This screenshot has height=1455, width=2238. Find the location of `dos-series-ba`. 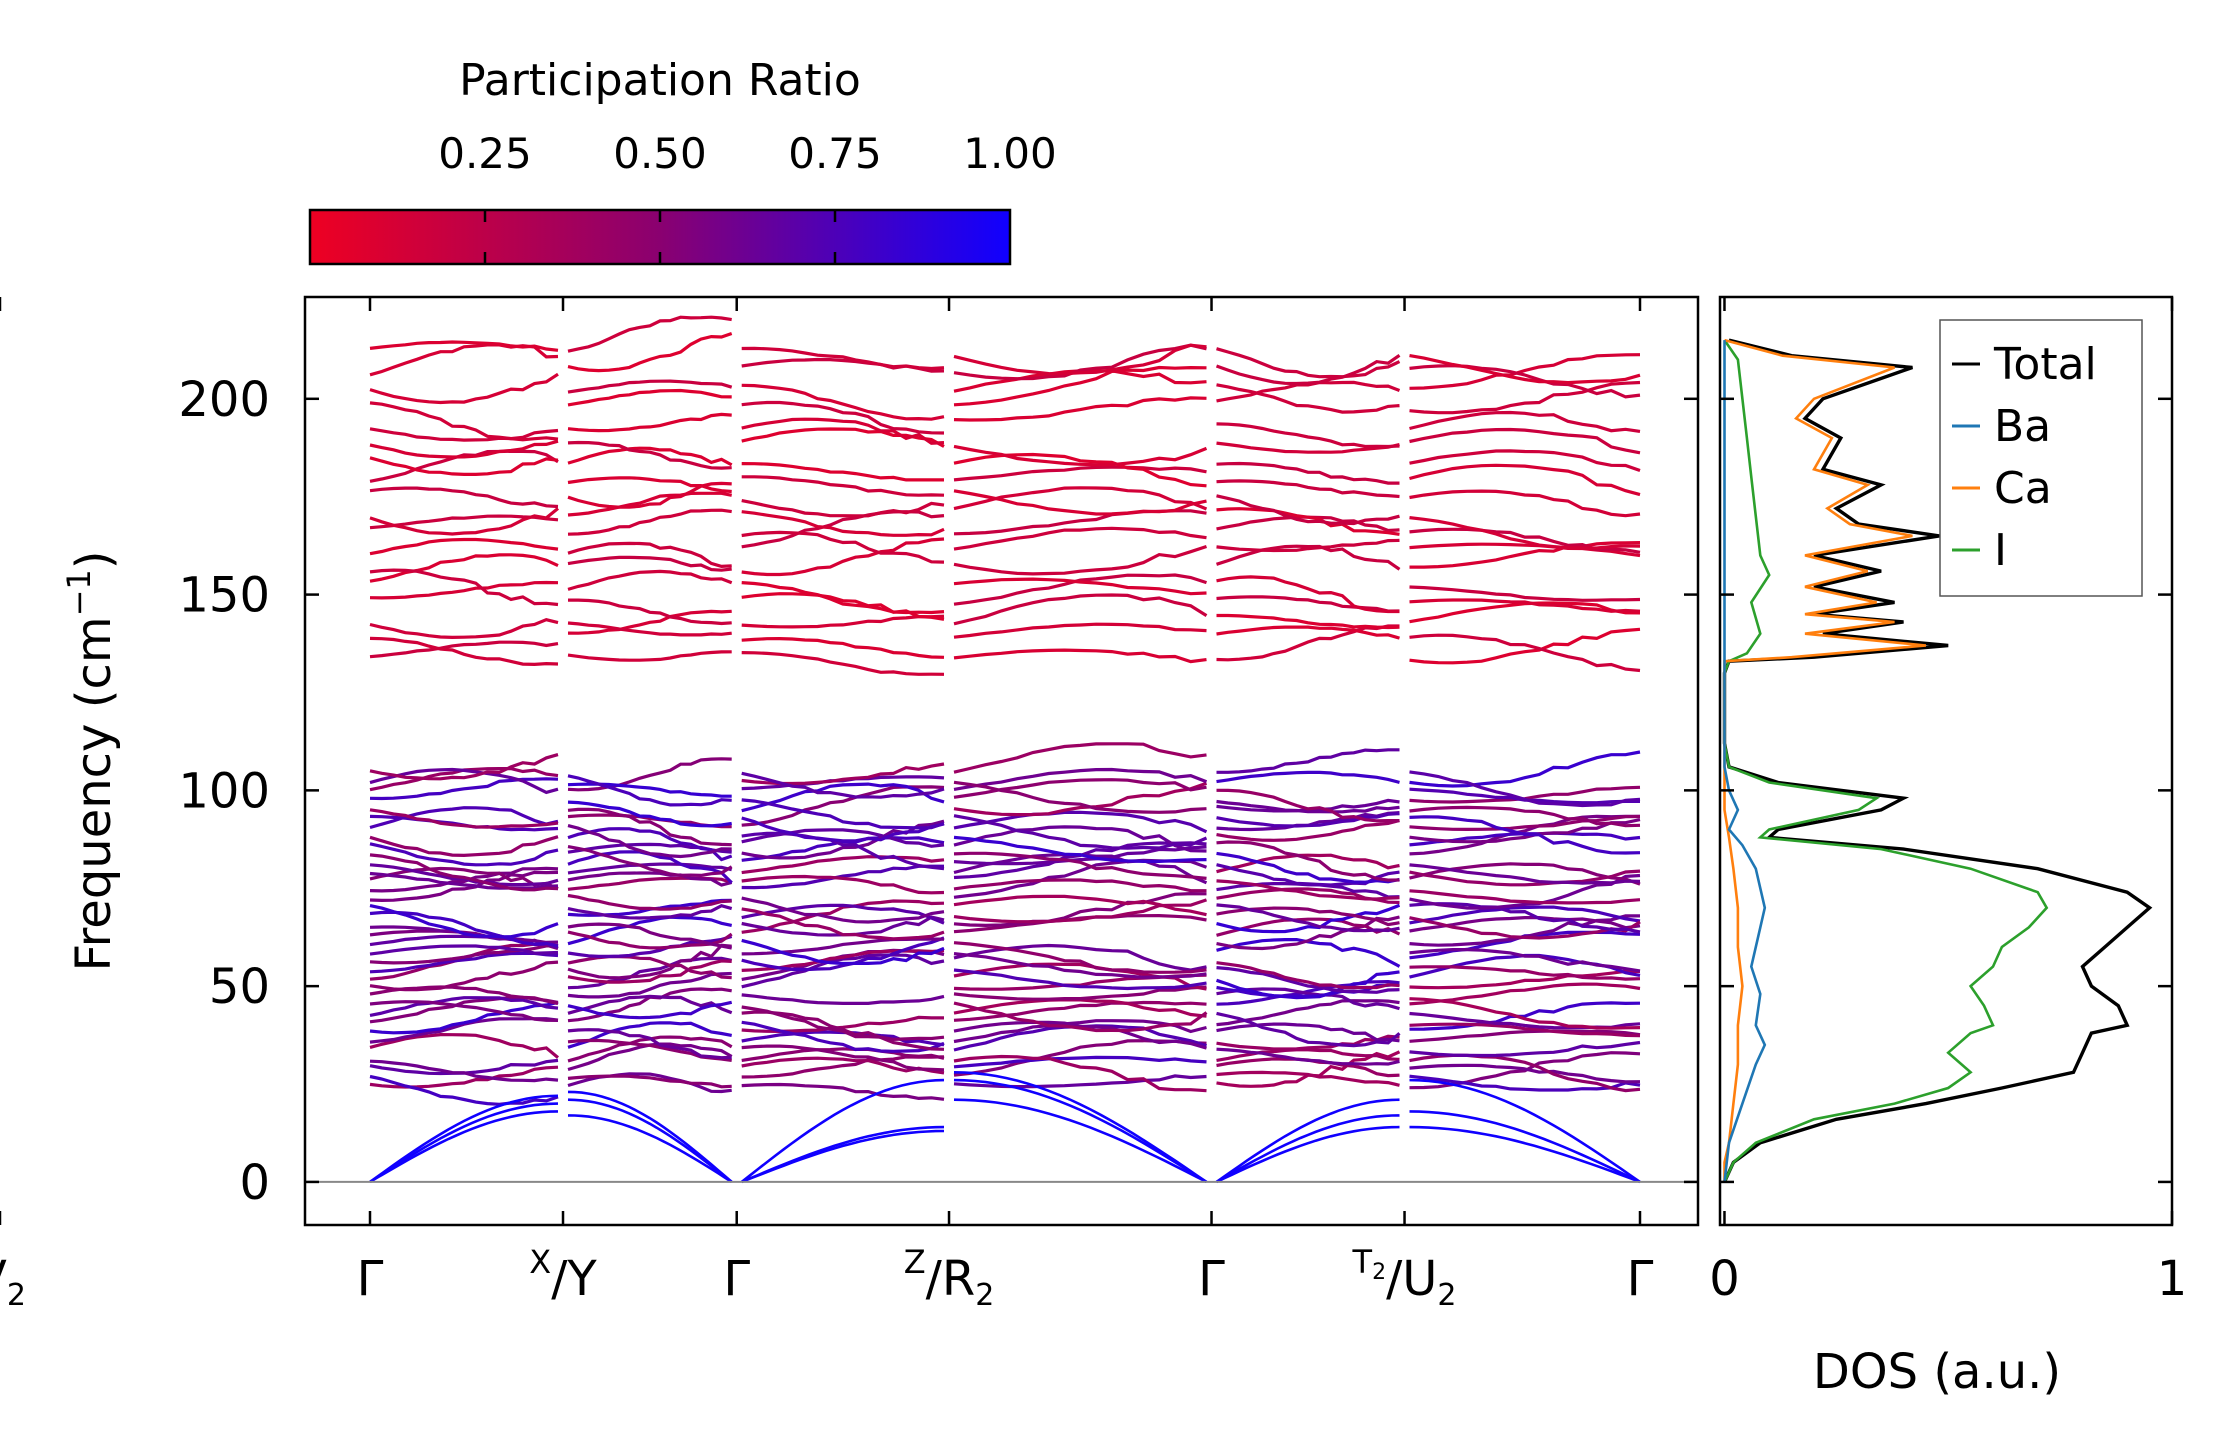

dos-series-ba is located at coordinates (1745, 761).